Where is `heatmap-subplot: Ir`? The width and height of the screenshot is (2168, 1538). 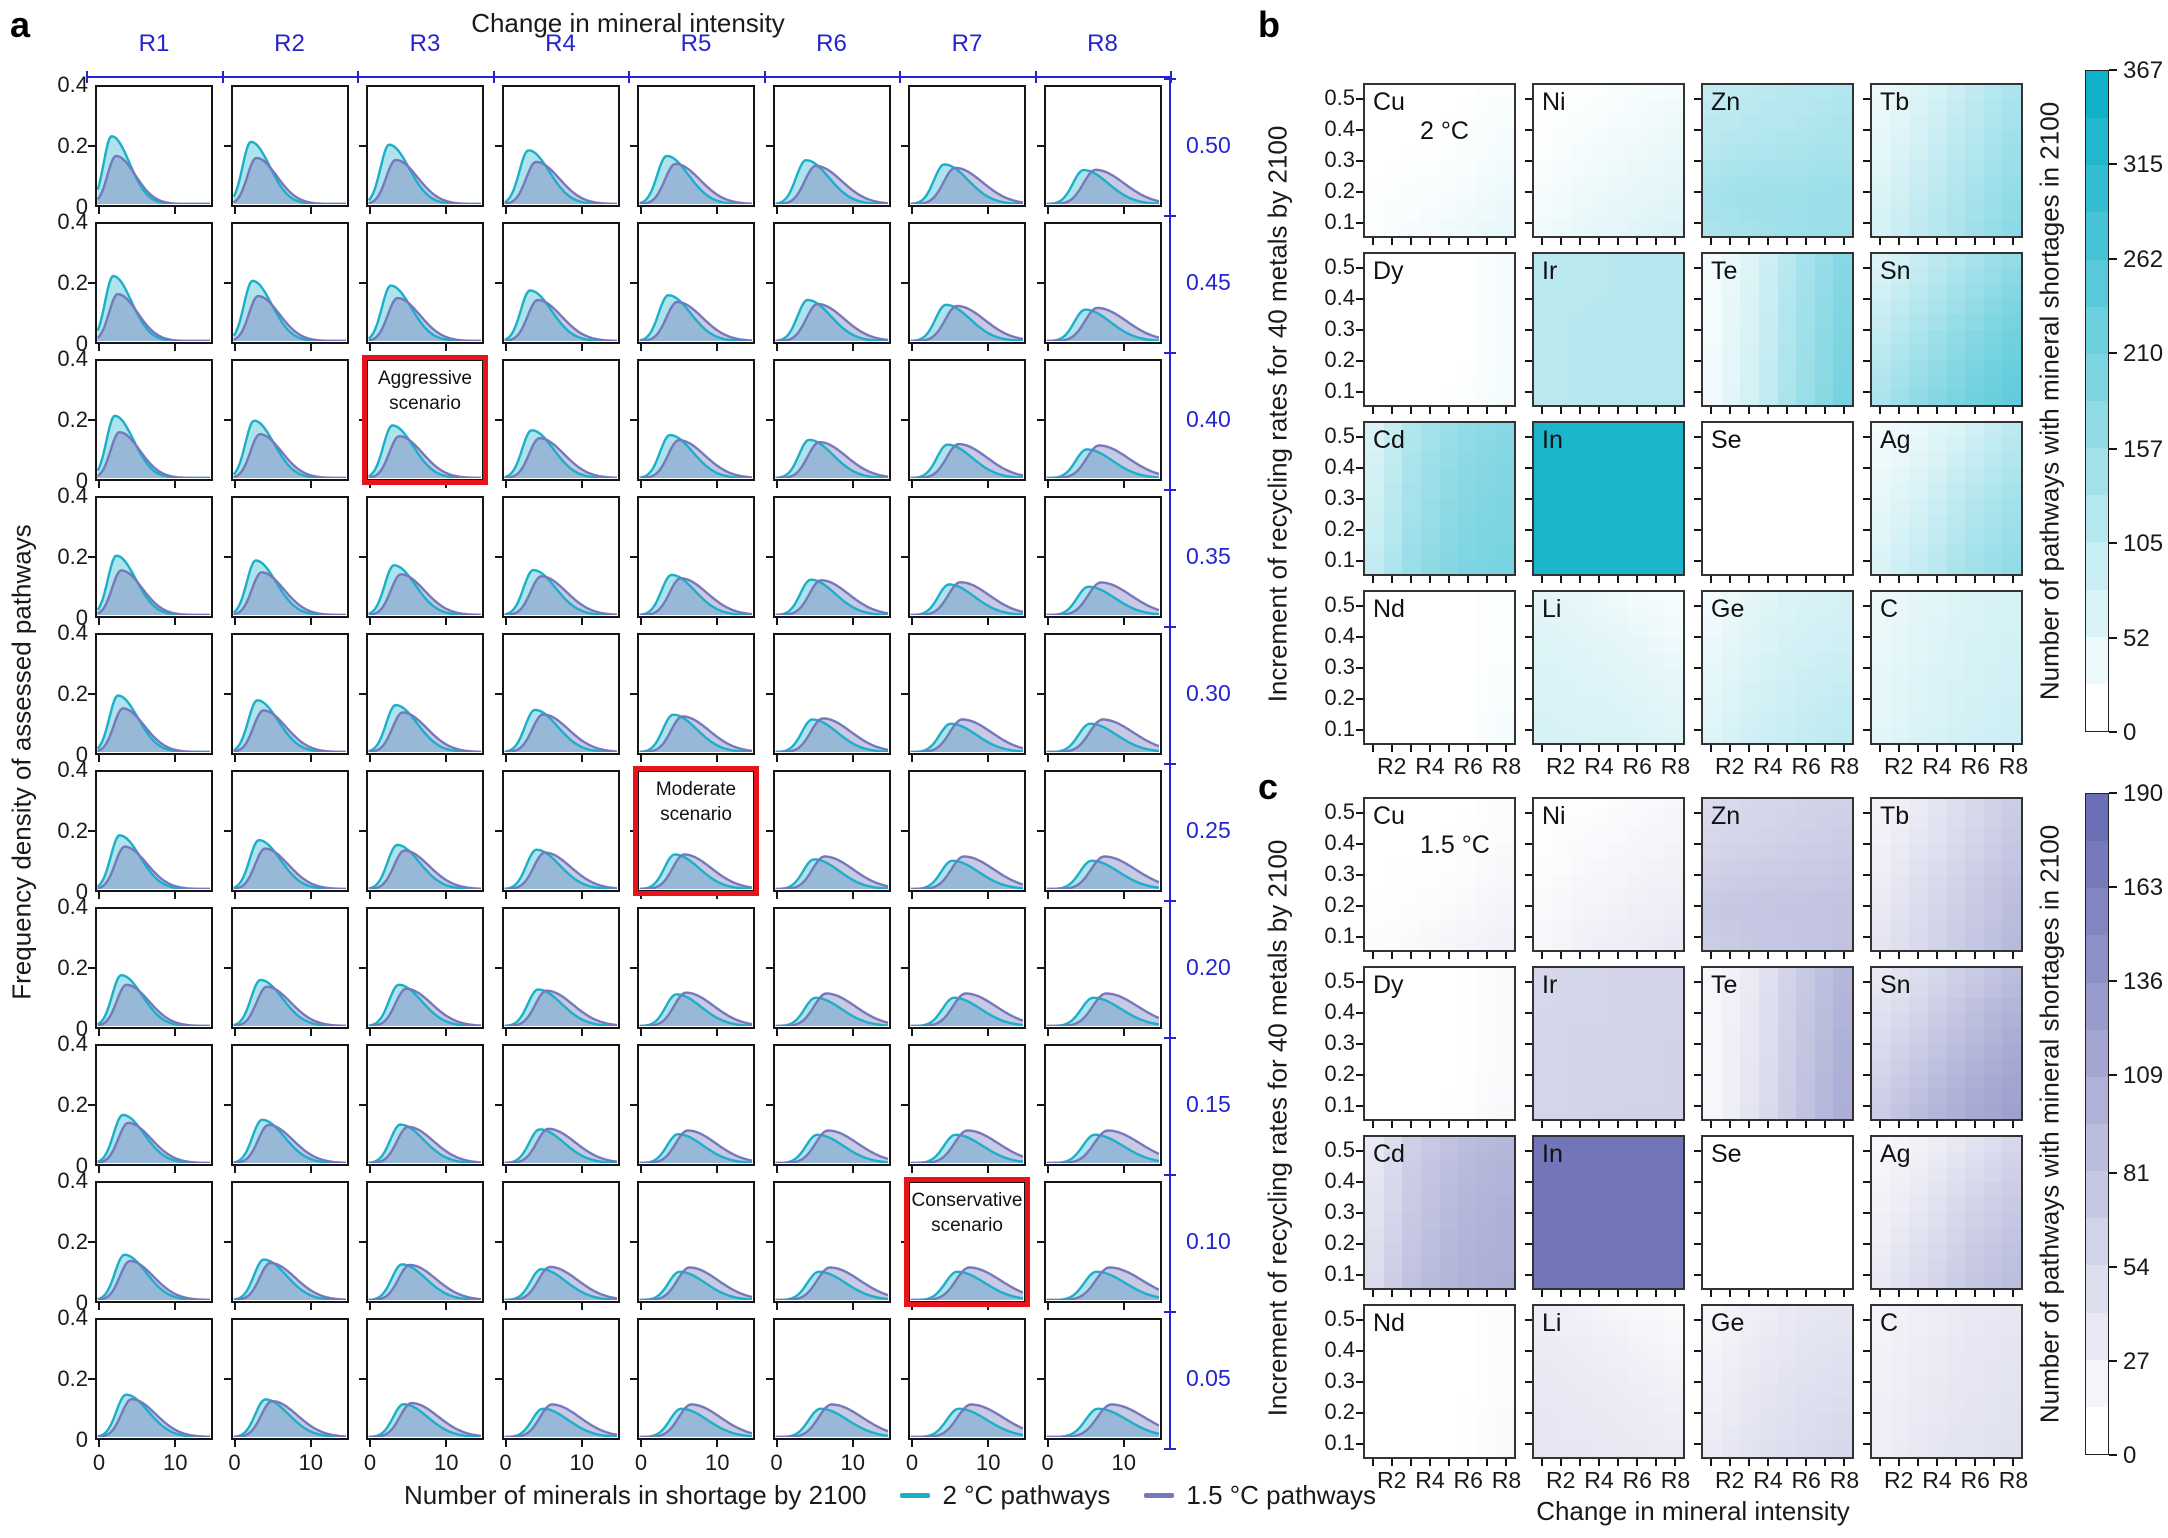 heatmap-subplot: Ir is located at coordinates (1608, 1043).